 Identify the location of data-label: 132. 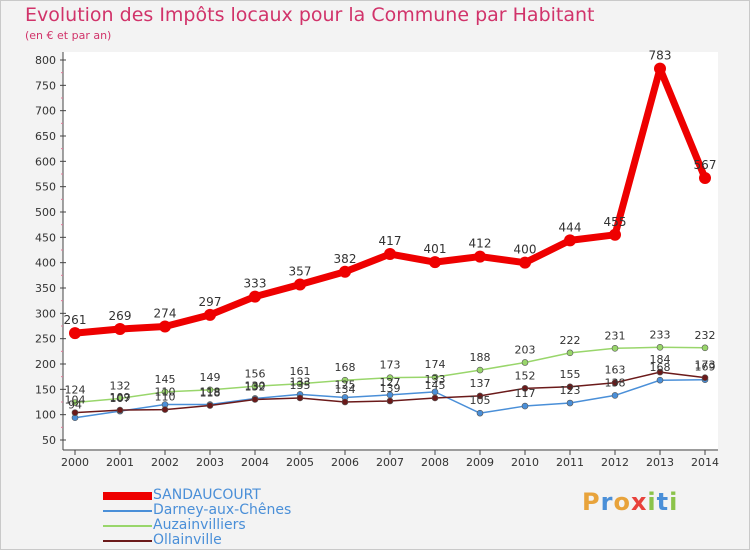
(255, 386).